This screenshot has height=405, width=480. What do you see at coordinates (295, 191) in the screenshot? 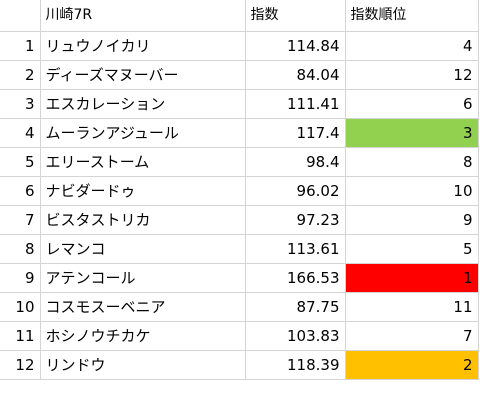
I see `index-value-cell: 96.02` at bounding box center [295, 191].